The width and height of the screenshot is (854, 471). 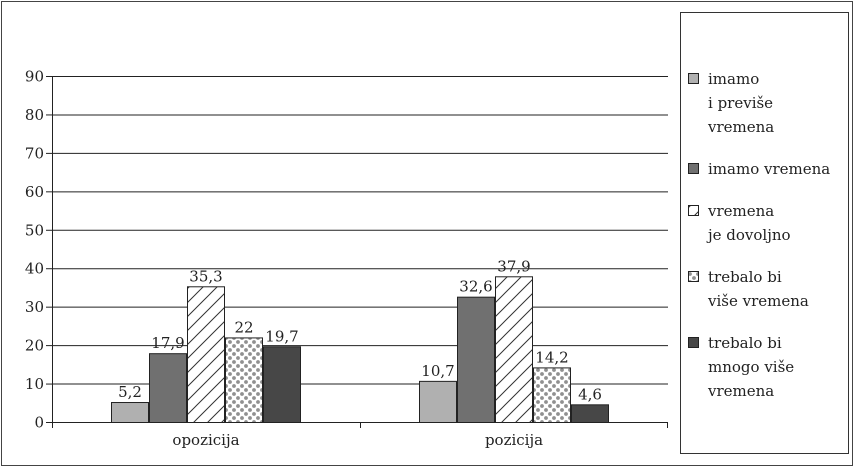 What do you see at coordinates (514, 440) in the screenshot?
I see `category-label-1: pozicija` at bounding box center [514, 440].